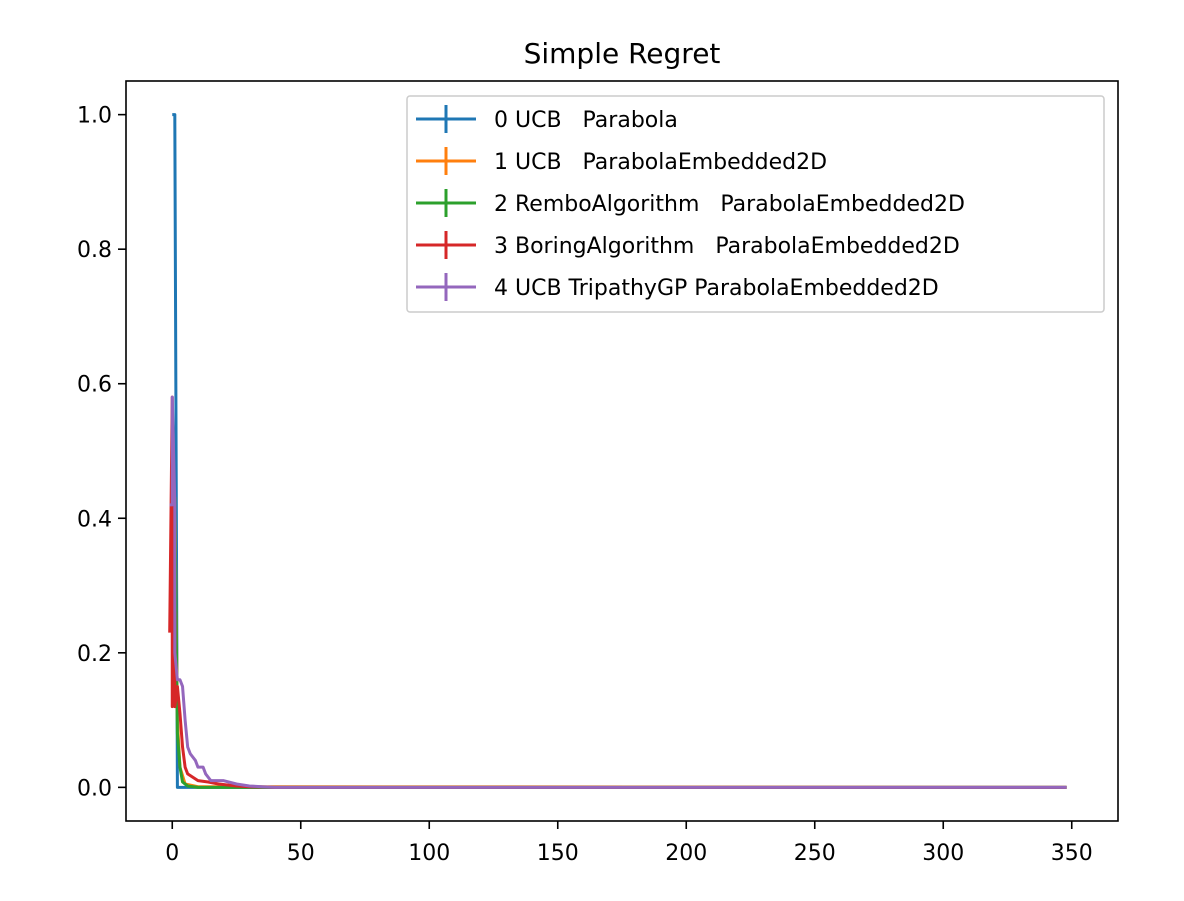 The image size is (1184, 901). I want to click on y-tick-label: 0.2, so click(94, 654).